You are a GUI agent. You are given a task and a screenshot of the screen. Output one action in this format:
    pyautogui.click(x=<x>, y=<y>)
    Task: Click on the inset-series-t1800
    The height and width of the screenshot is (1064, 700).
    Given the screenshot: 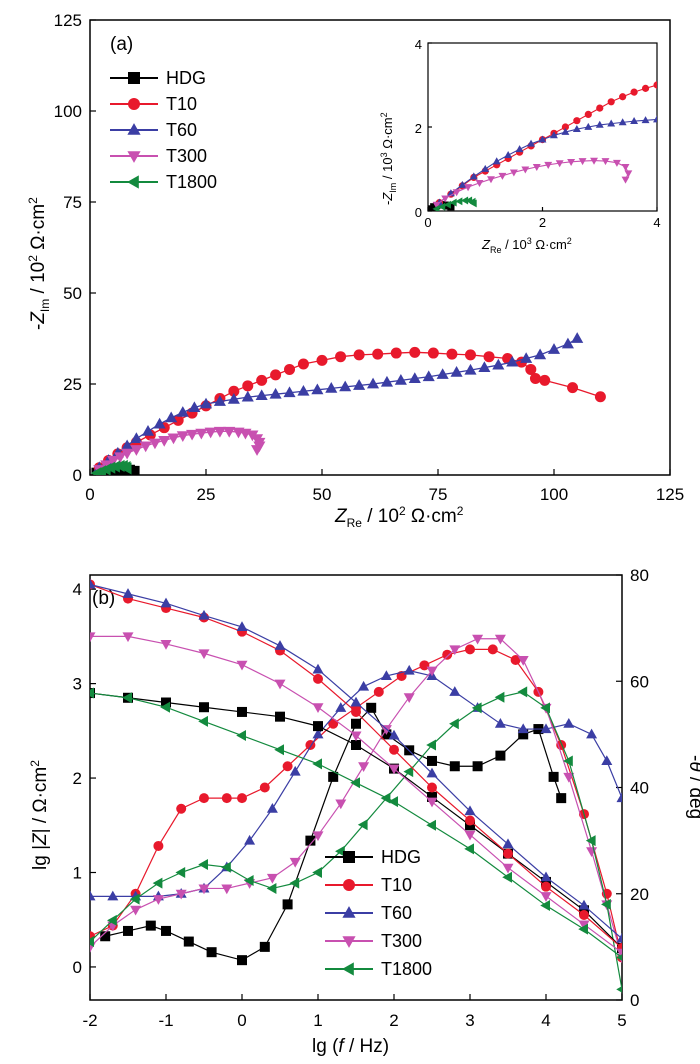 What is the action you would take?
    pyautogui.click(x=454, y=203)
    